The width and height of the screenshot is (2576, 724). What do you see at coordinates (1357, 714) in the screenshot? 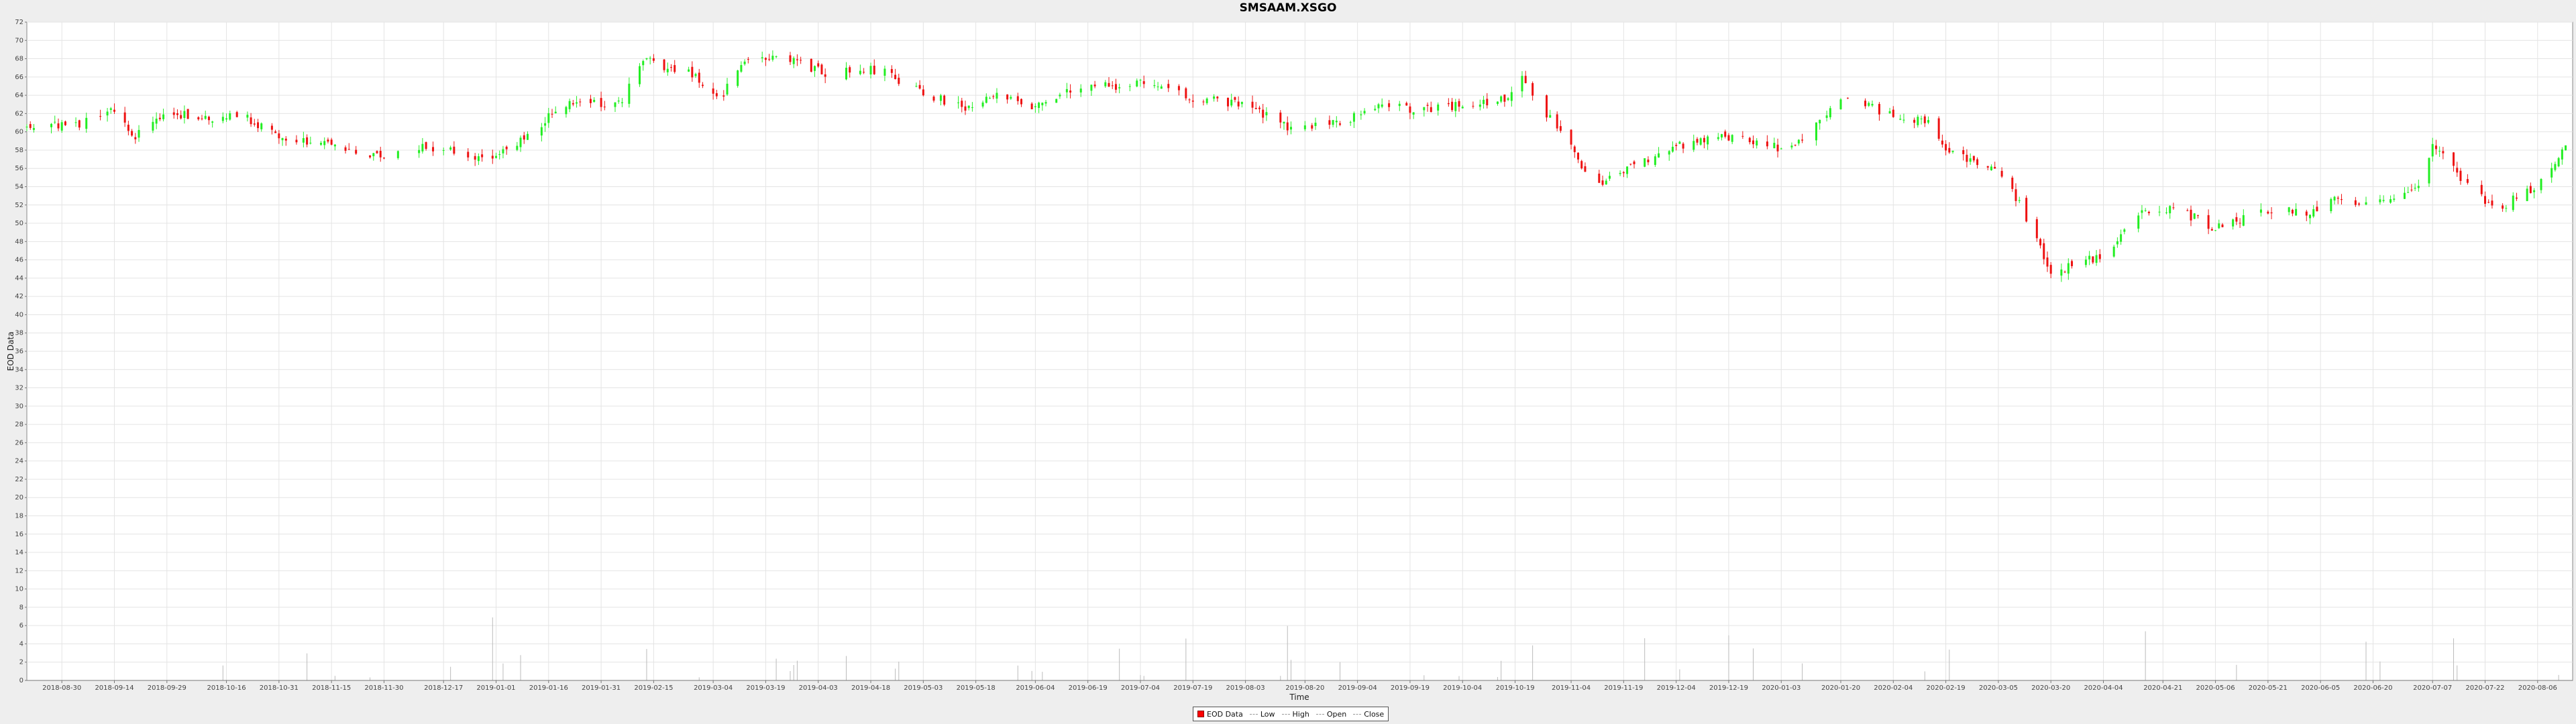
I see `legend-swatch-close` at bounding box center [1357, 714].